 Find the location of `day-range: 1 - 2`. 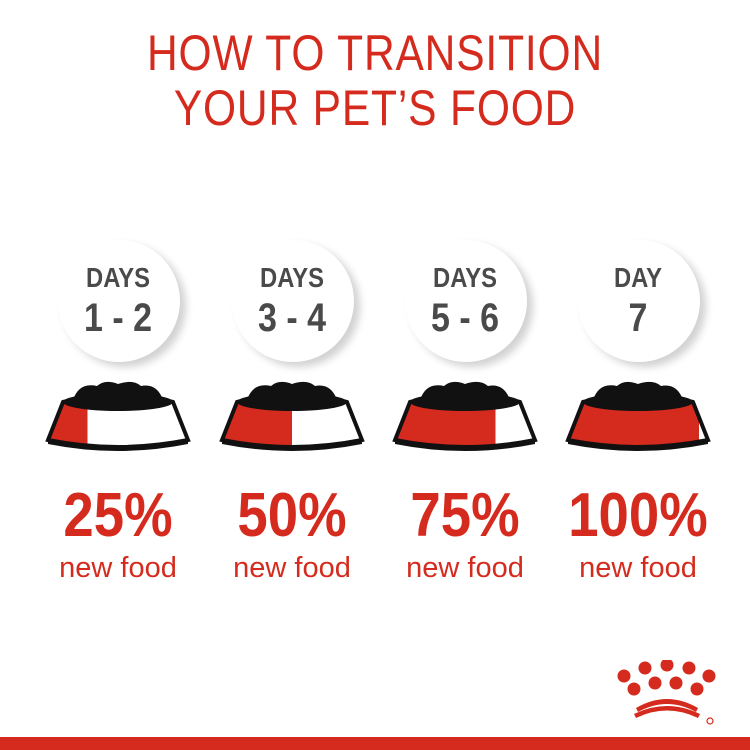

day-range: 1 - 2 is located at coordinates (118, 318).